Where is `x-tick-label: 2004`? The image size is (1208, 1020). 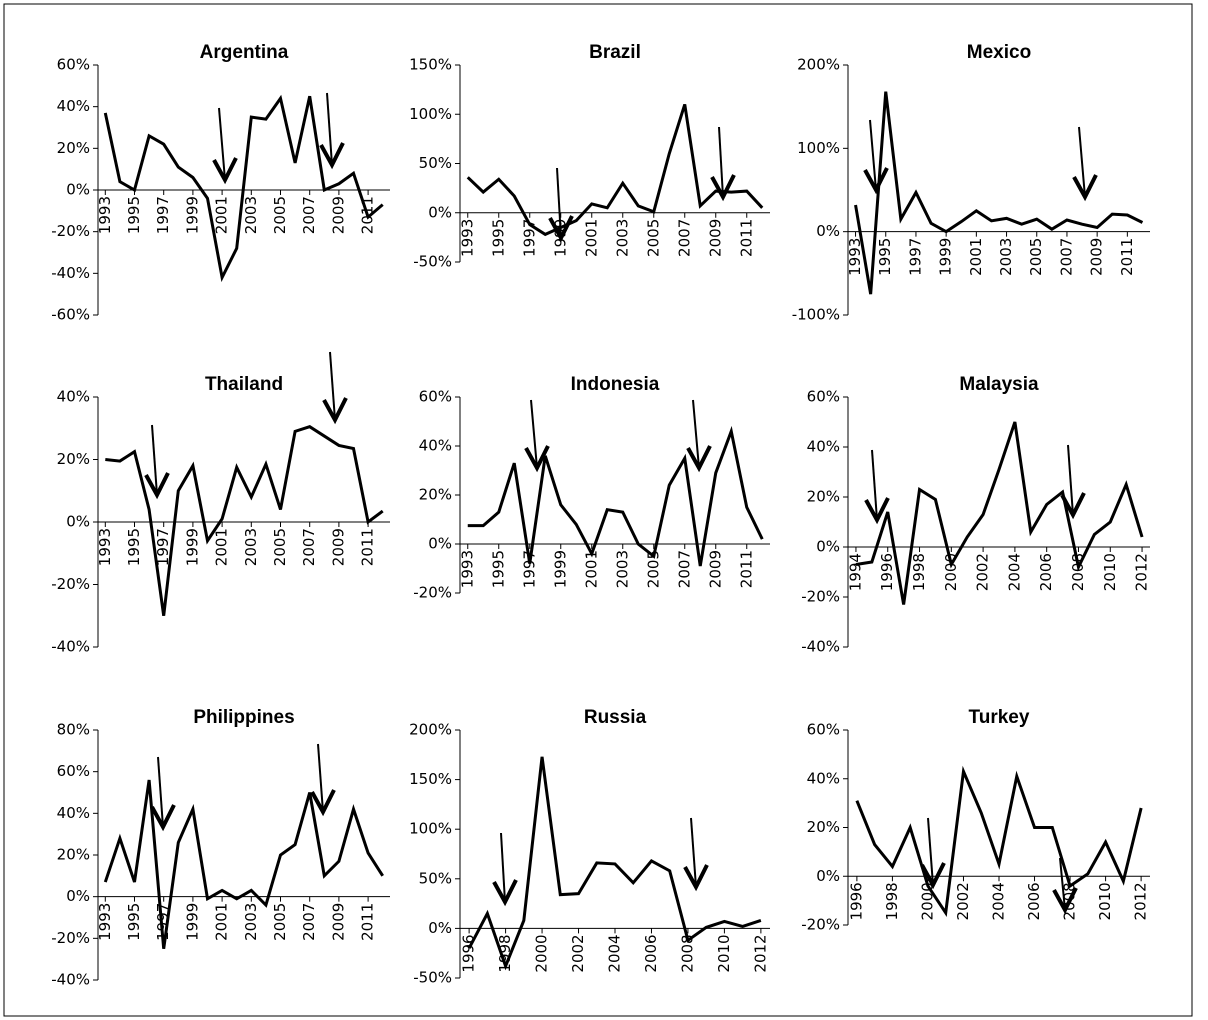
x-tick-label: 2004 is located at coordinates (615, 953).